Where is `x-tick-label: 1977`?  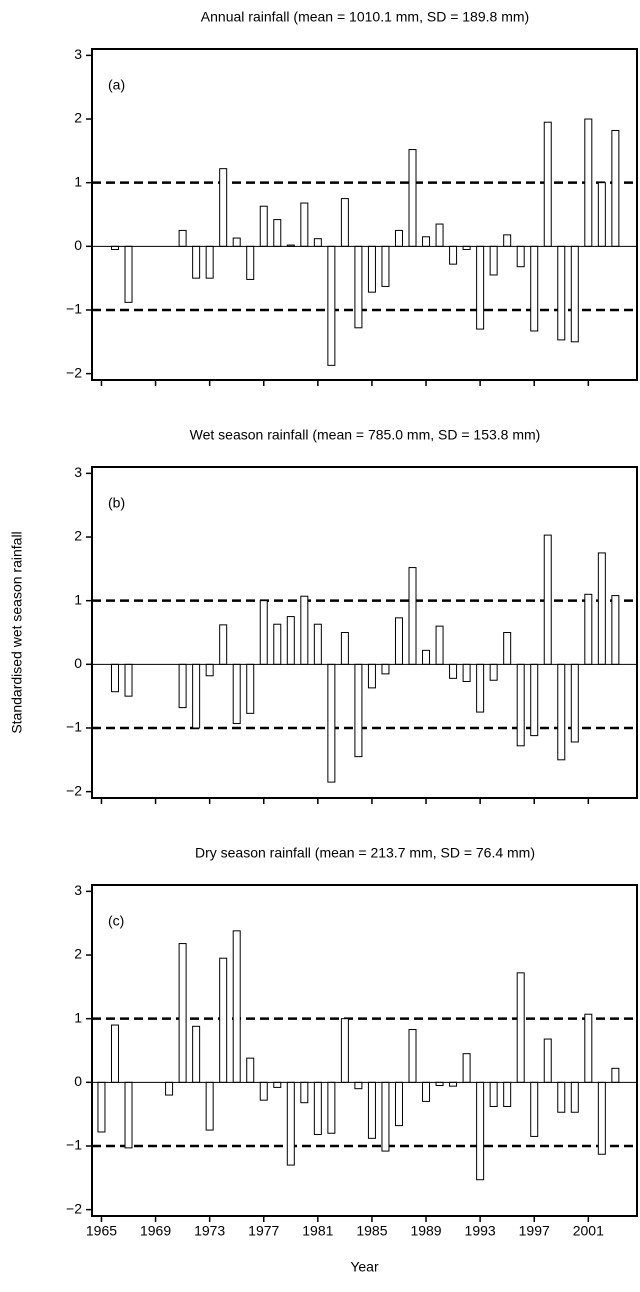 x-tick-label: 1977 is located at coordinates (263, 1231).